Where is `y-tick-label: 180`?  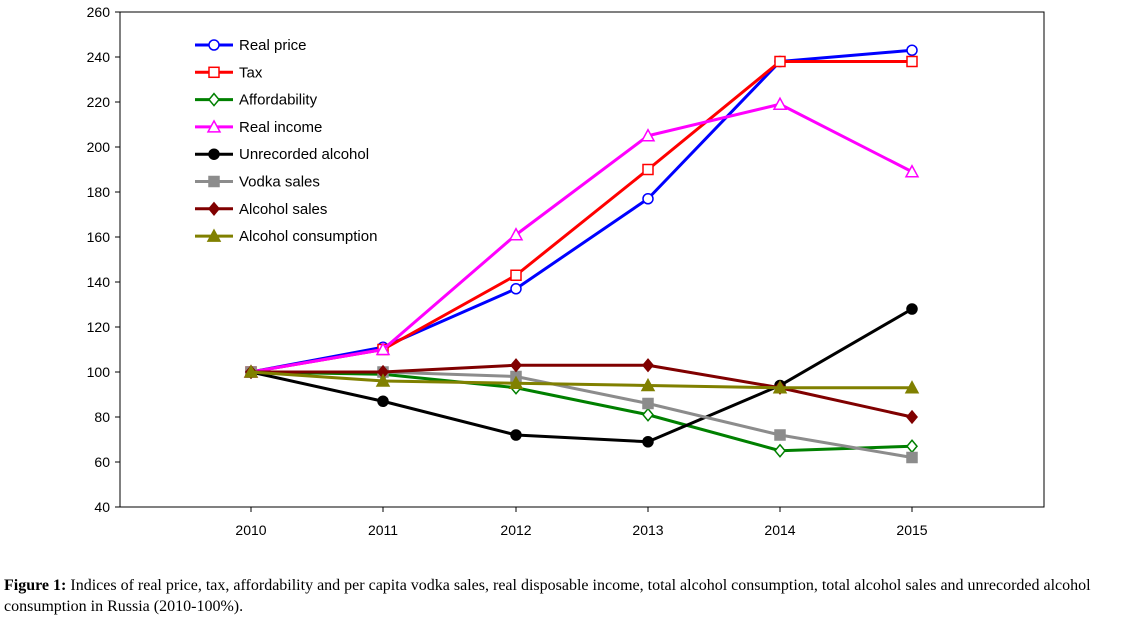
y-tick-label: 180 is located at coordinates (99, 192).